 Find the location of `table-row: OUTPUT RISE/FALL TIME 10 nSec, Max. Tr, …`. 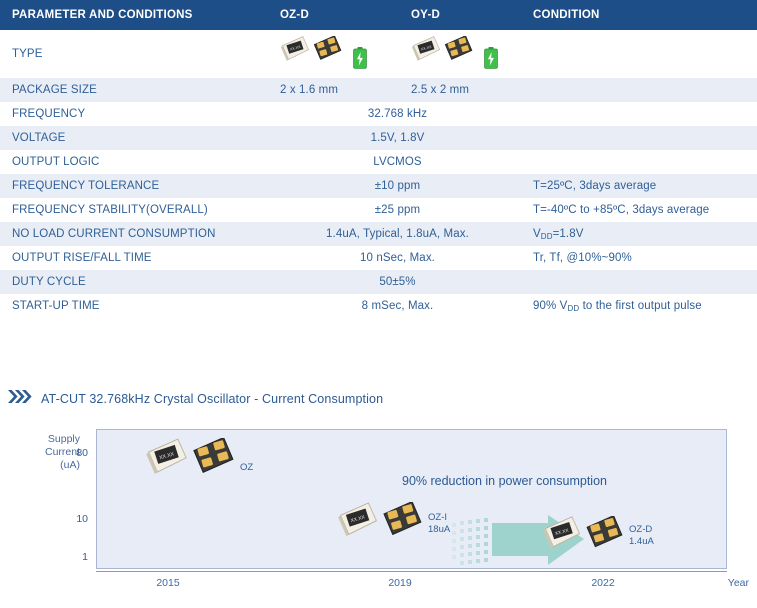

table-row: OUTPUT RISE/FALL TIME 10 nSec, Max. Tr, … is located at coordinates (378, 258).